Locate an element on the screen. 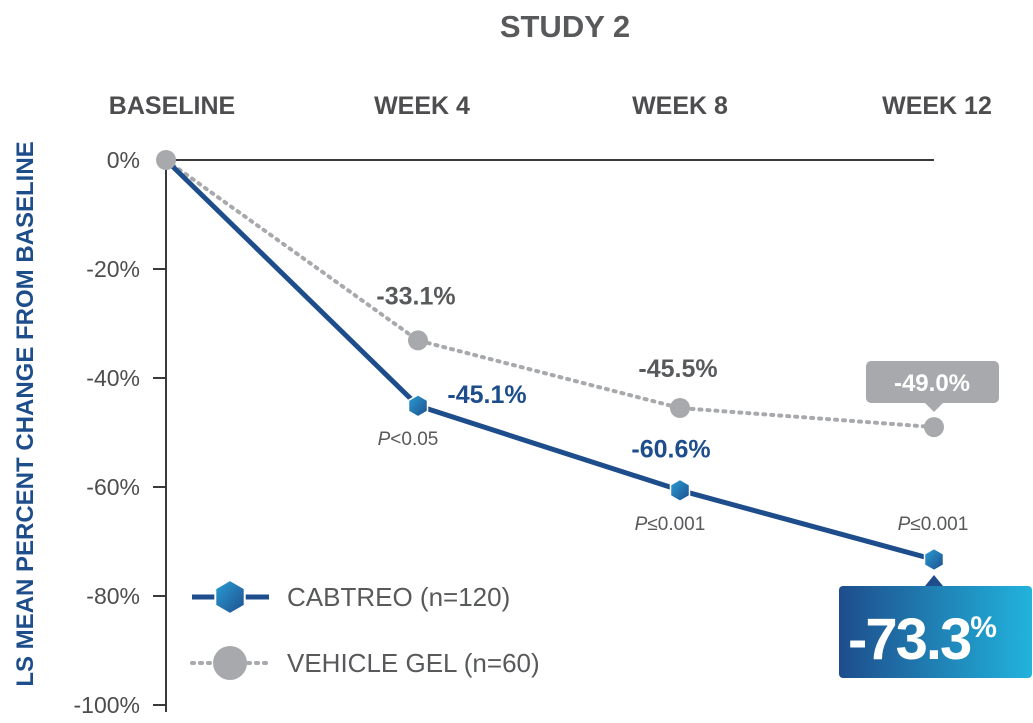  vehicle-callout-label: -49.0% is located at coordinates (932, 383).